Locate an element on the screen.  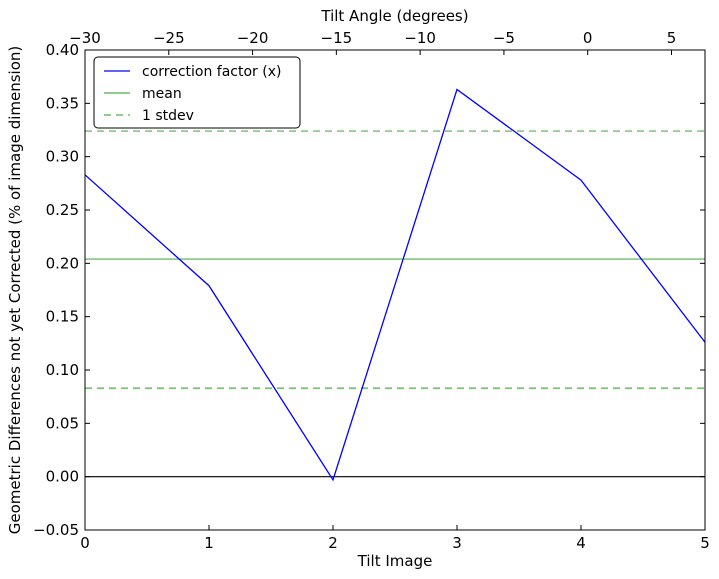
y-tick-label-9: 0.40 is located at coordinates (62, 50).